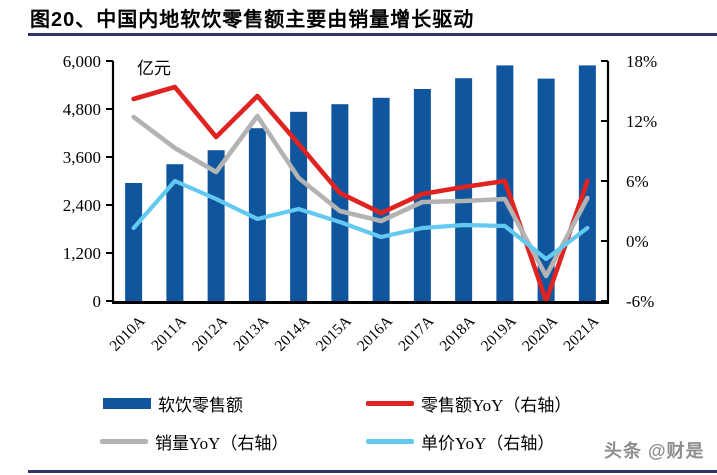 The height and width of the screenshot is (475, 717). Describe the element at coordinates (134, 242) in the screenshot. I see `bar-2010A` at that location.